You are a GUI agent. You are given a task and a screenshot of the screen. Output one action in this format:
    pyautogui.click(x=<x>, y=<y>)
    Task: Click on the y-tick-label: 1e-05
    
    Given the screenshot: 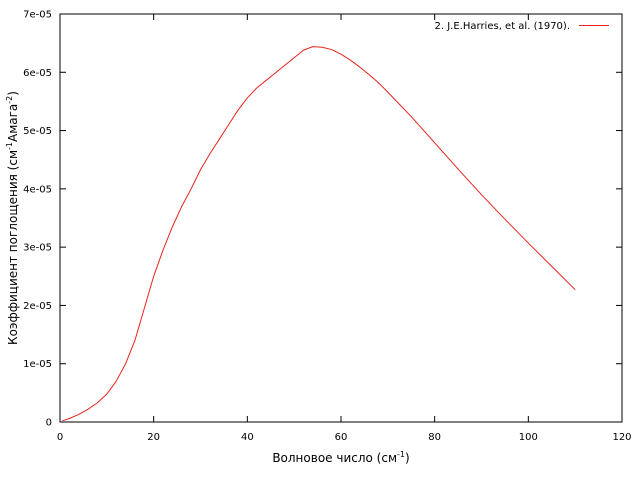 What is the action you would take?
    pyautogui.click(x=37, y=364)
    